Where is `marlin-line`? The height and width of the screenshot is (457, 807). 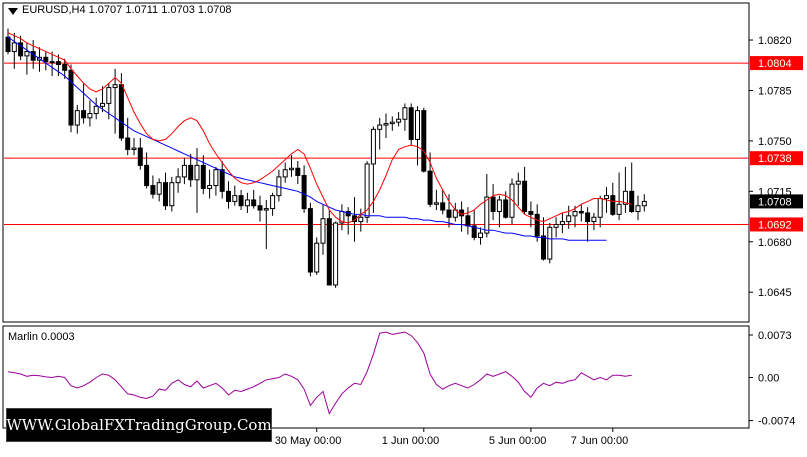
marlin-line is located at coordinates (319, 373).